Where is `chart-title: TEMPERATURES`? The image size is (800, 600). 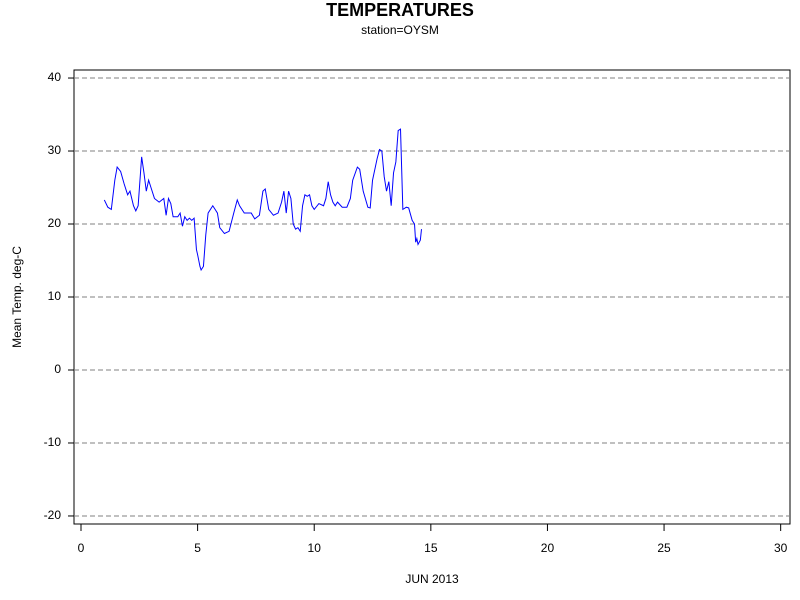
chart-title: TEMPERATURES is located at coordinates (400, 10).